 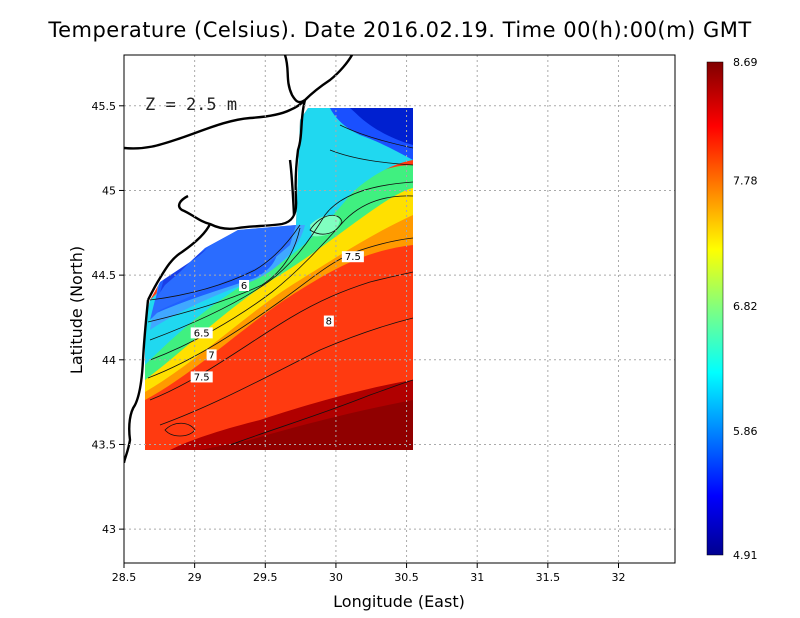 I want to click on x-tick-label: 29, so click(x=195, y=577).